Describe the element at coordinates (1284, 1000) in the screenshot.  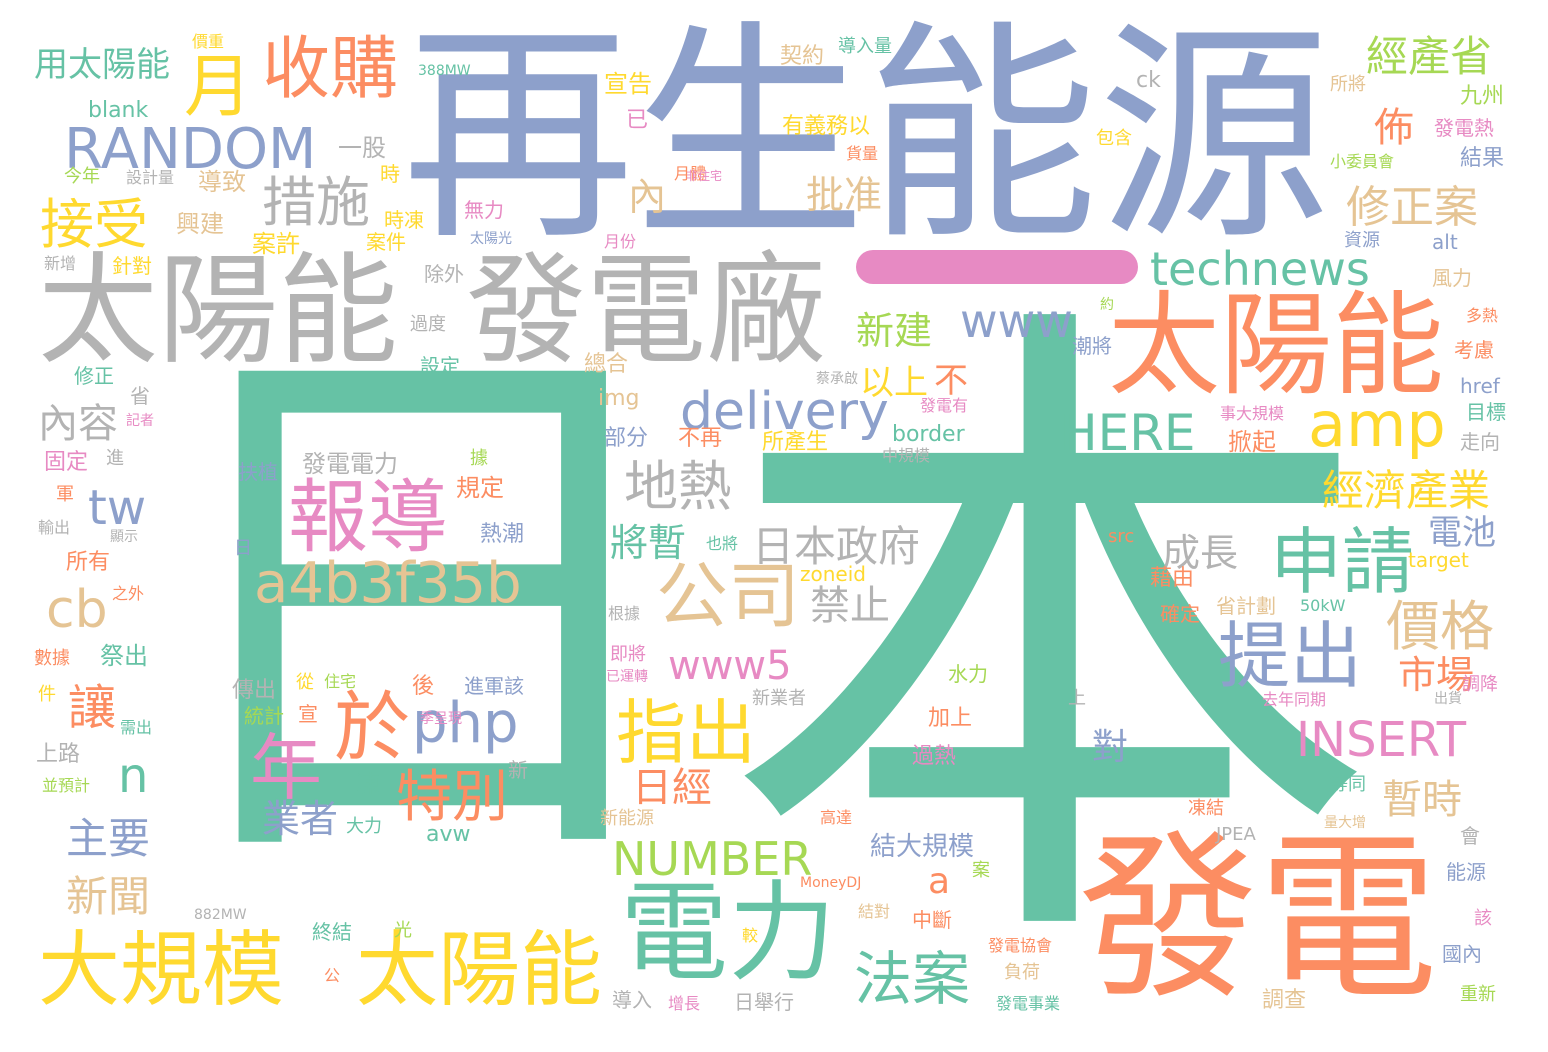
I see `word-small: 調查` at that location.